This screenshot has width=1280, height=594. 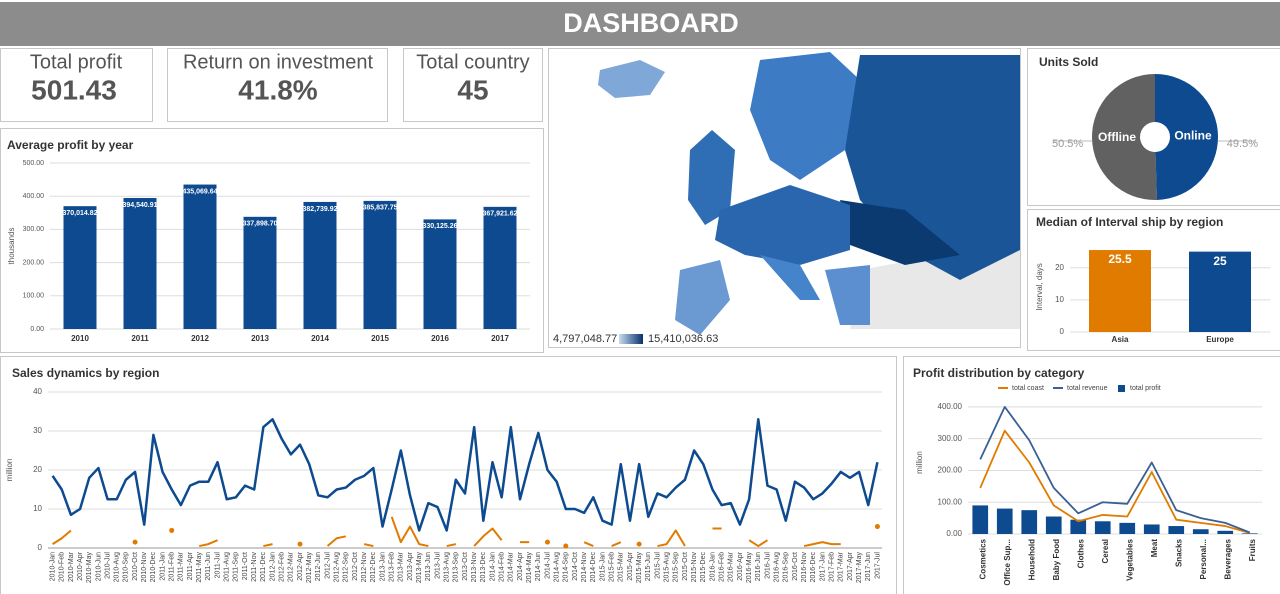 I want to click on x-tick-label: 2012-Feb, so click(x=282, y=567).